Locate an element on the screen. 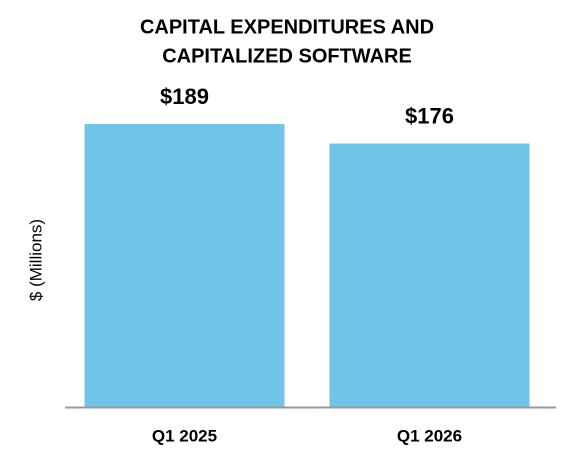 This screenshot has height=466, width=574. chart-title: CAPITALIZED SOFTWARE is located at coordinates (287, 56).